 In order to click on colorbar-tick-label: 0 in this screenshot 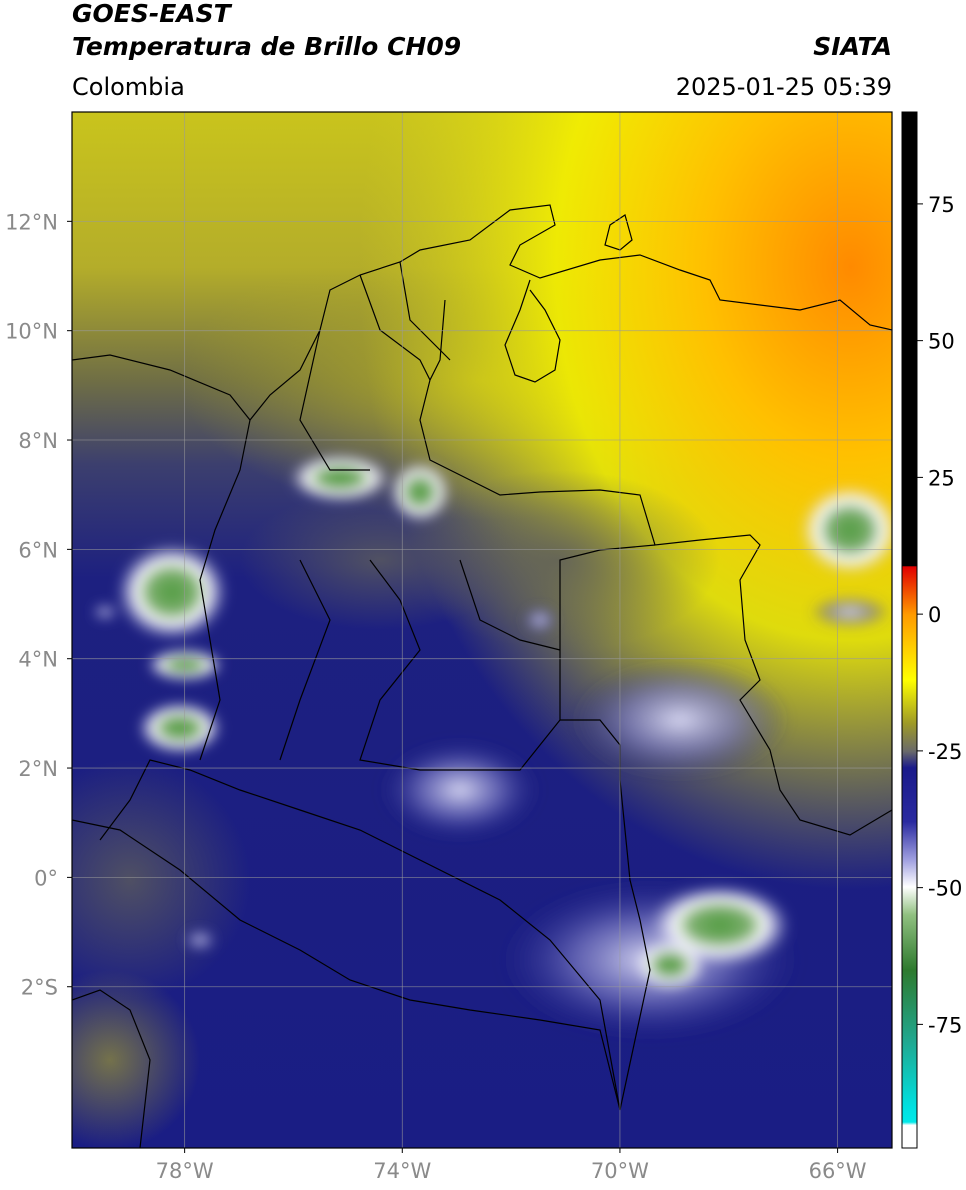, I will do `click(934, 615)`.